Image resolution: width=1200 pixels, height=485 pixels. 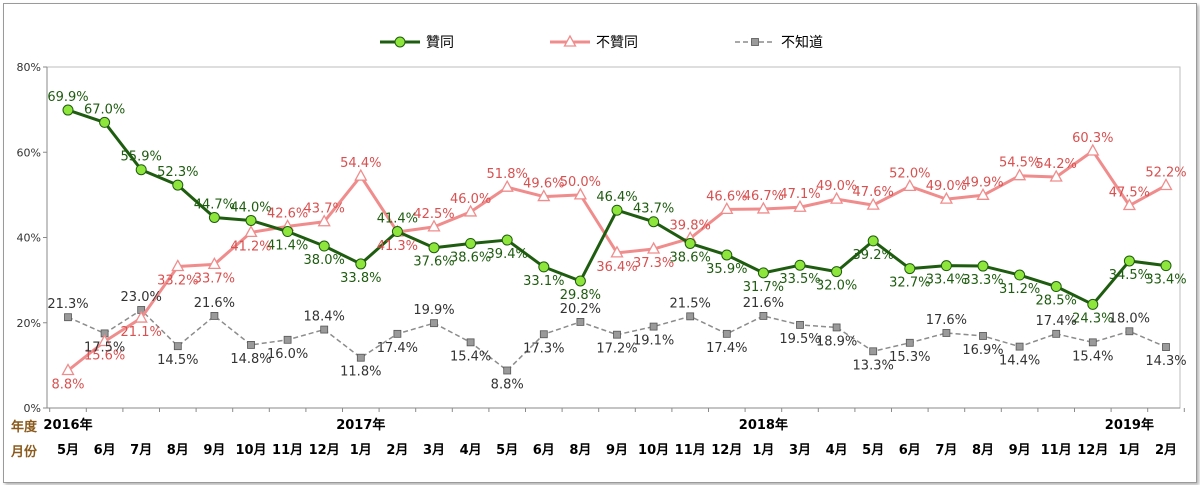 What do you see at coordinates (32, 408) in the screenshot?
I see `y-tick-label: 0%` at bounding box center [32, 408].